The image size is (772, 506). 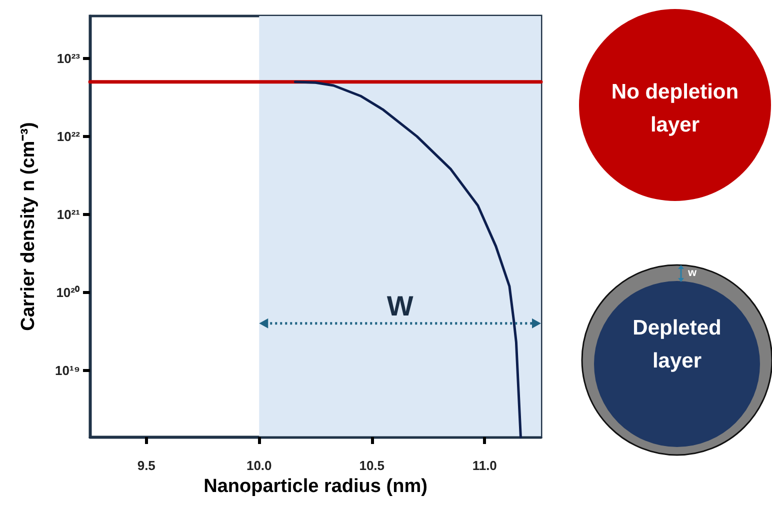 I want to click on text: No depletion layer, so click(x=675, y=108).